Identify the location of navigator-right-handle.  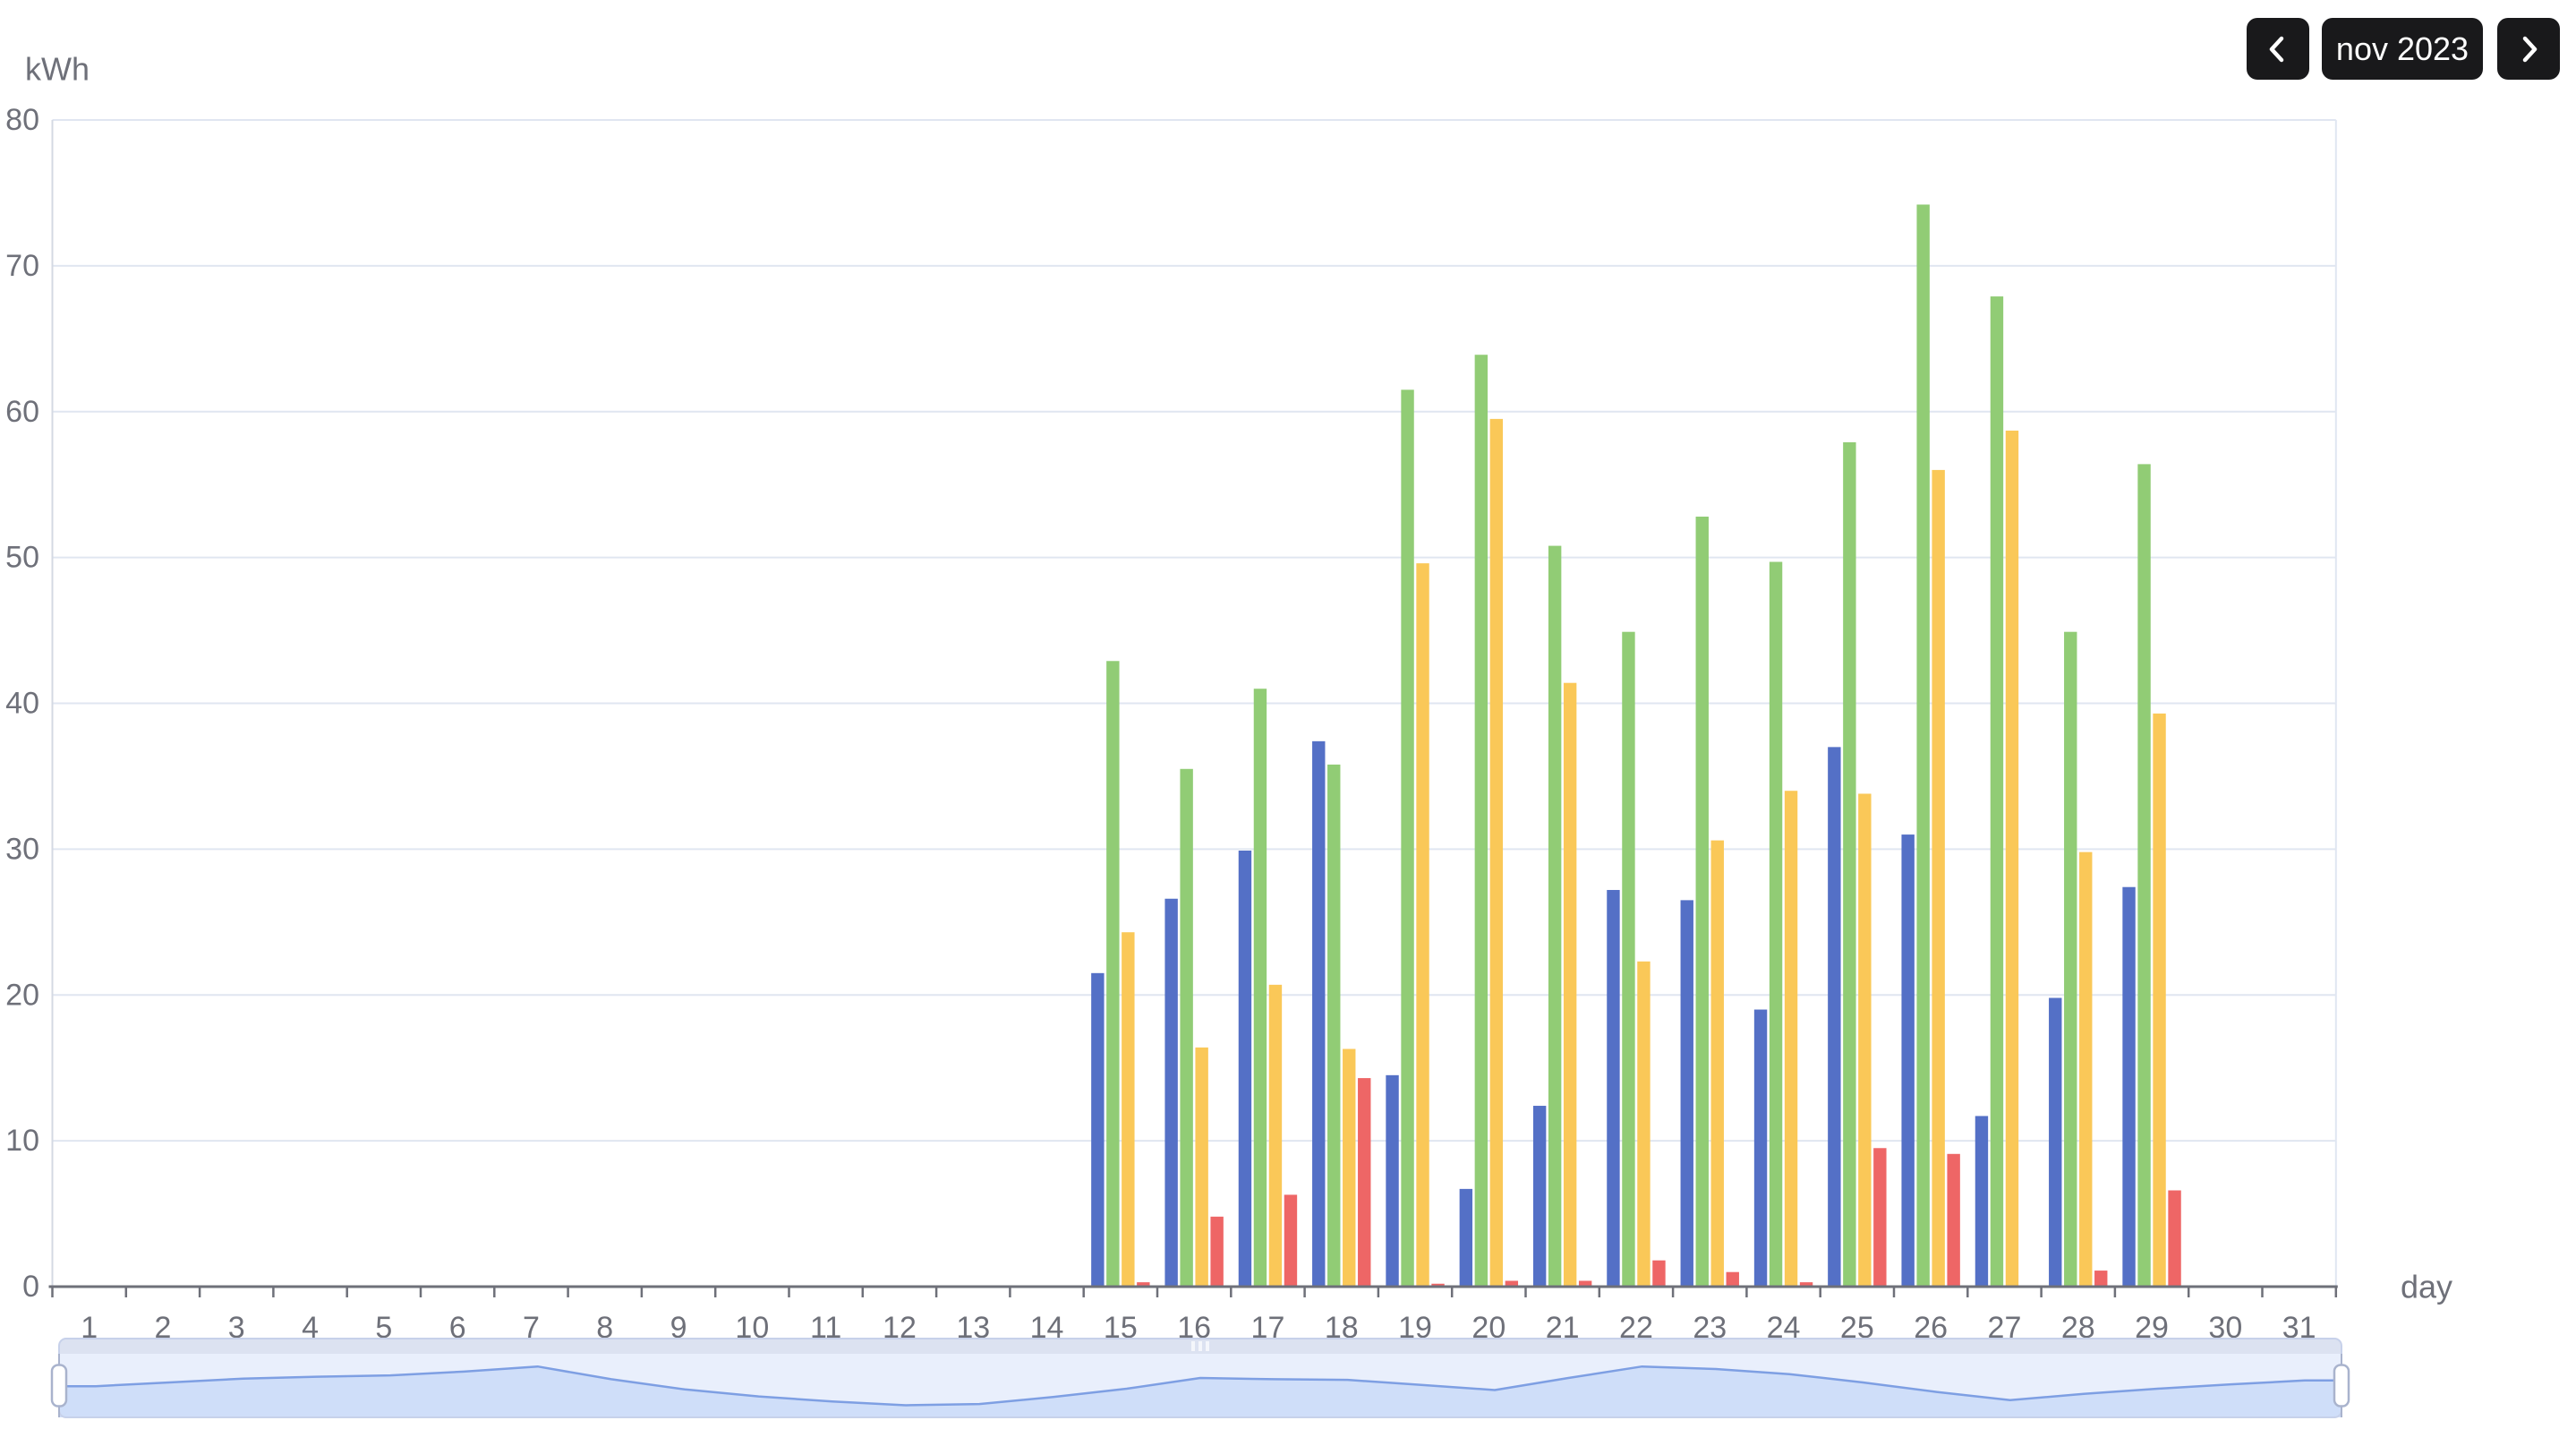
(2341, 1386).